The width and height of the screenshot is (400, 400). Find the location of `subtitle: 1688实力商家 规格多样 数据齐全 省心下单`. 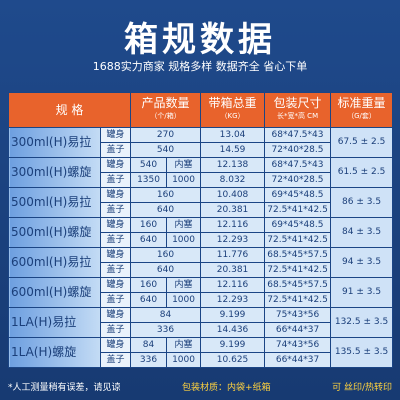

subtitle: 1688实力商家 规格多样 数据齐全 省心下单 is located at coordinates (200, 66).